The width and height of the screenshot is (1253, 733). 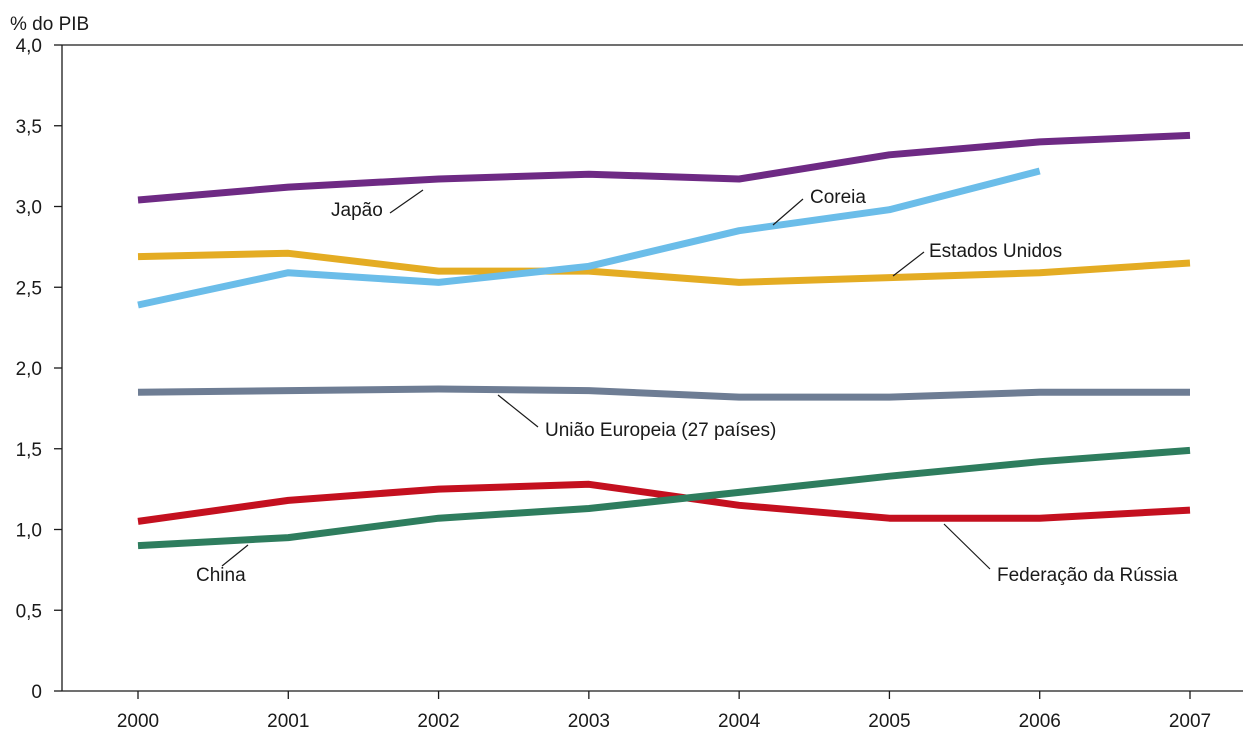 I want to click on y-tick-label: 3,0, so click(x=29, y=208).